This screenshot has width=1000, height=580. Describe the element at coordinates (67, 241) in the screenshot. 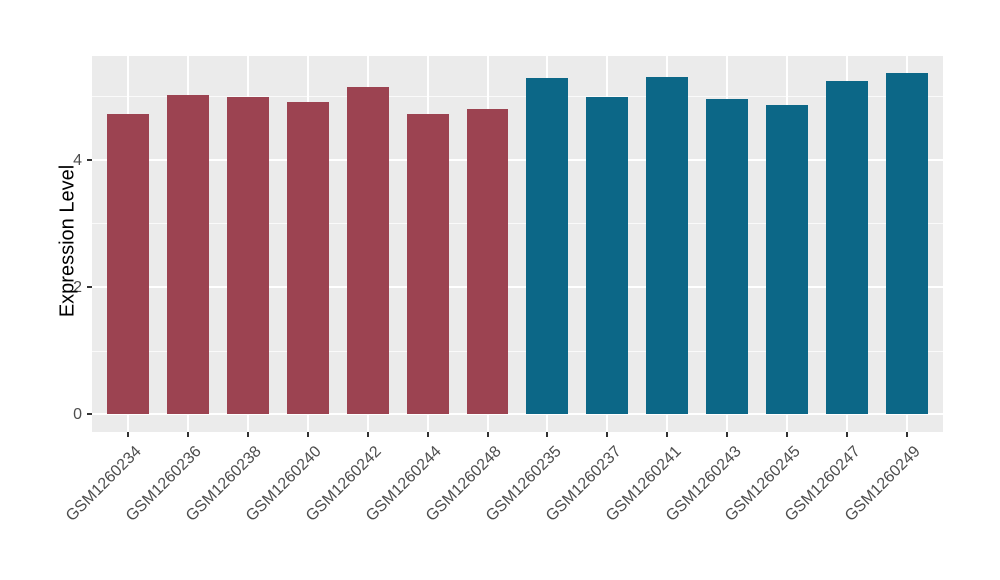

I see `y-axis-title-text: Expression Level` at that location.